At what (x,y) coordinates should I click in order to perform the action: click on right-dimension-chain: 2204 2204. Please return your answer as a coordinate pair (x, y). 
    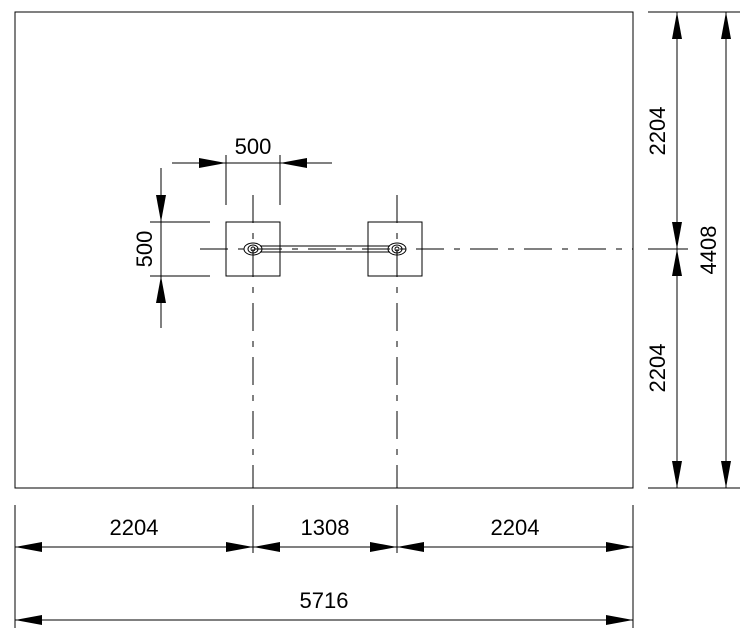
    Looking at the image, I should click on (663, 250).